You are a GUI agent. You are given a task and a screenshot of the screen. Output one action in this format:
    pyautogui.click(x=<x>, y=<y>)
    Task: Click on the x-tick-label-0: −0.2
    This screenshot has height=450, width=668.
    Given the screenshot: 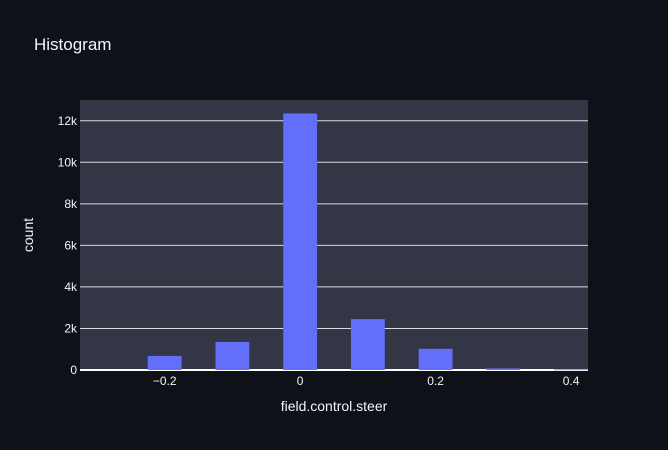 What is the action you would take?
    pyautogui.click(x=165, y=381)
    